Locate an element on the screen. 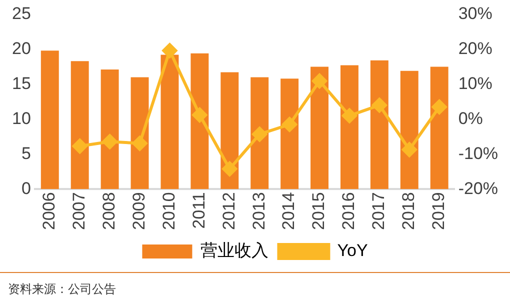 Image resolution: width=510 pixels, height=306 pixels. x-tick-label: 2013 is located at coordinates (258, 211).